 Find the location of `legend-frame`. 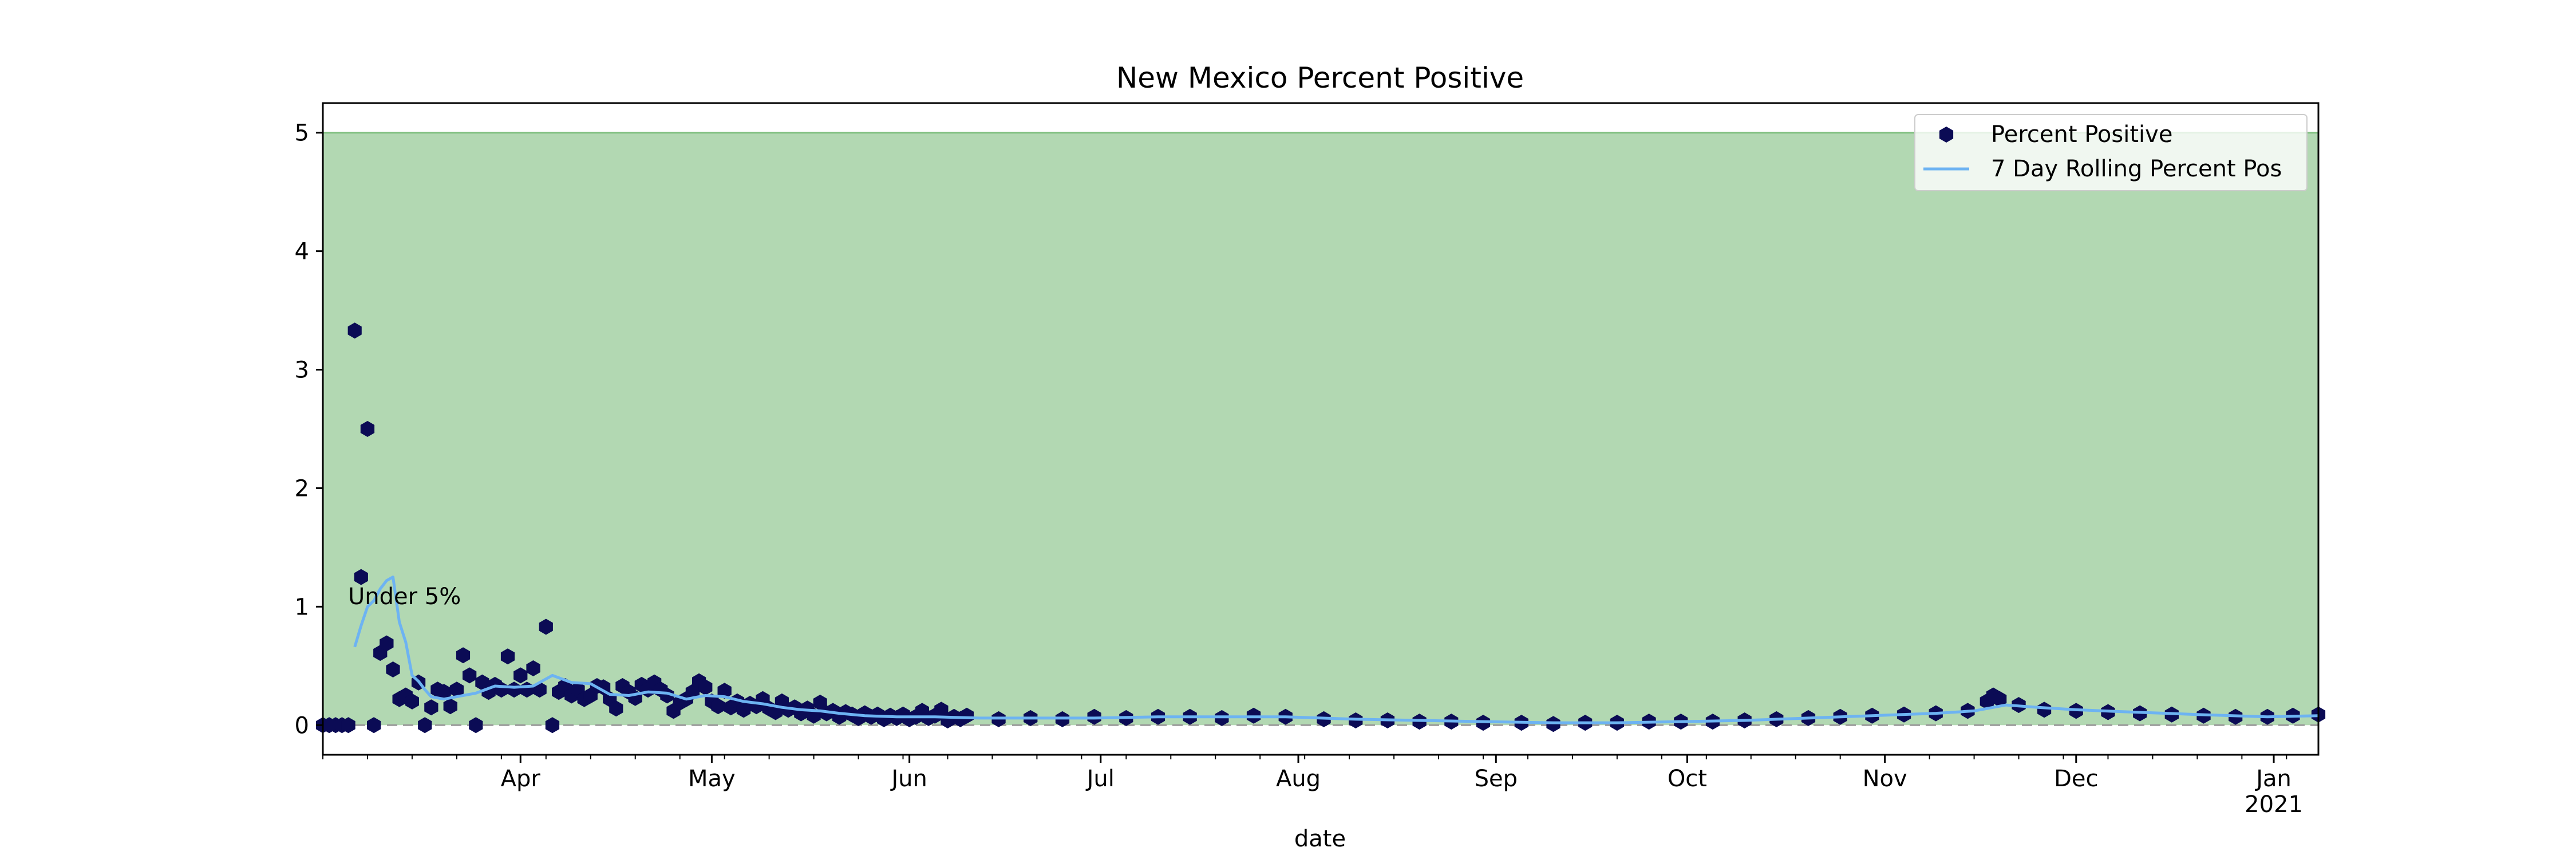

legend-frame is located at coordinates (2111, 152).